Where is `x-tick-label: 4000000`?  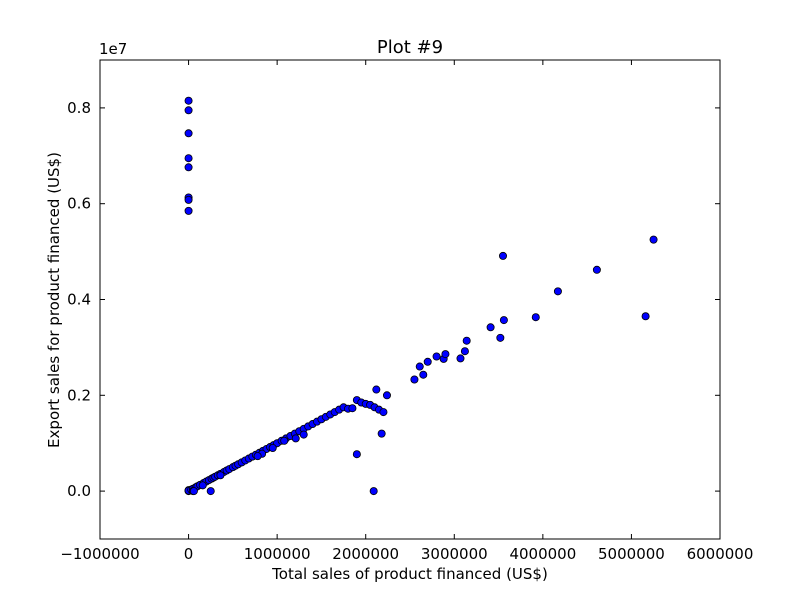 x-tick-label: 4000000 is located at coordinates (542, 554).